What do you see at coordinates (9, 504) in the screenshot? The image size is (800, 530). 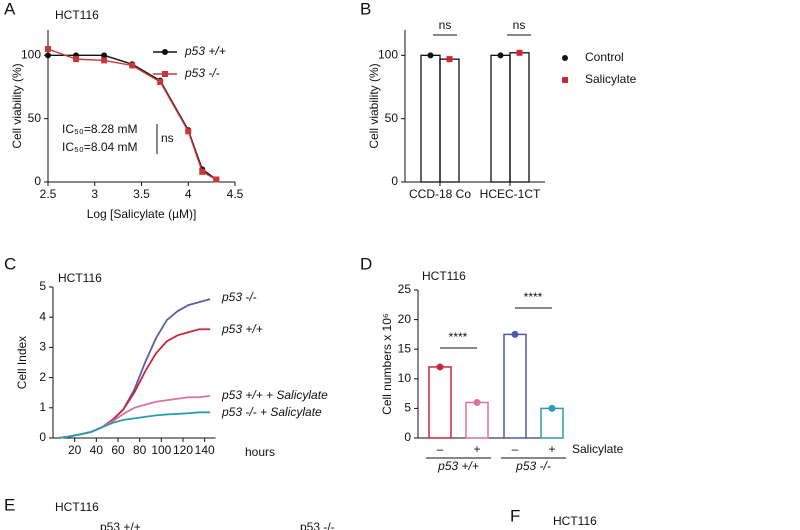 I see `panel-label: E` at bounding box center [9, 504].